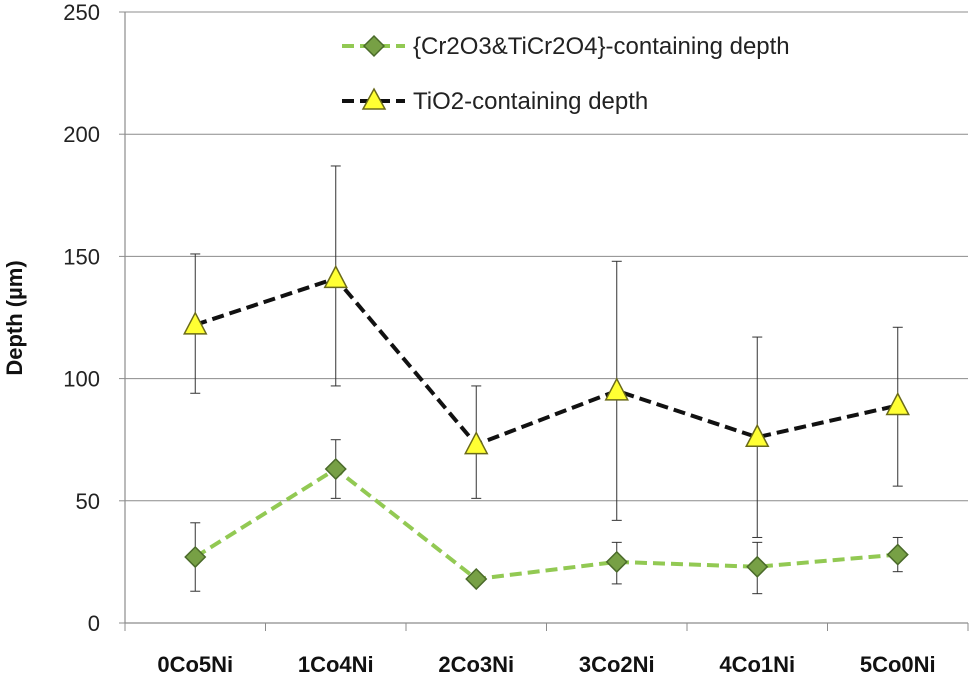 This screenshot has width=971, height=679. I want to click on x-category-label: 4Co1Ni, so click(757, 664).